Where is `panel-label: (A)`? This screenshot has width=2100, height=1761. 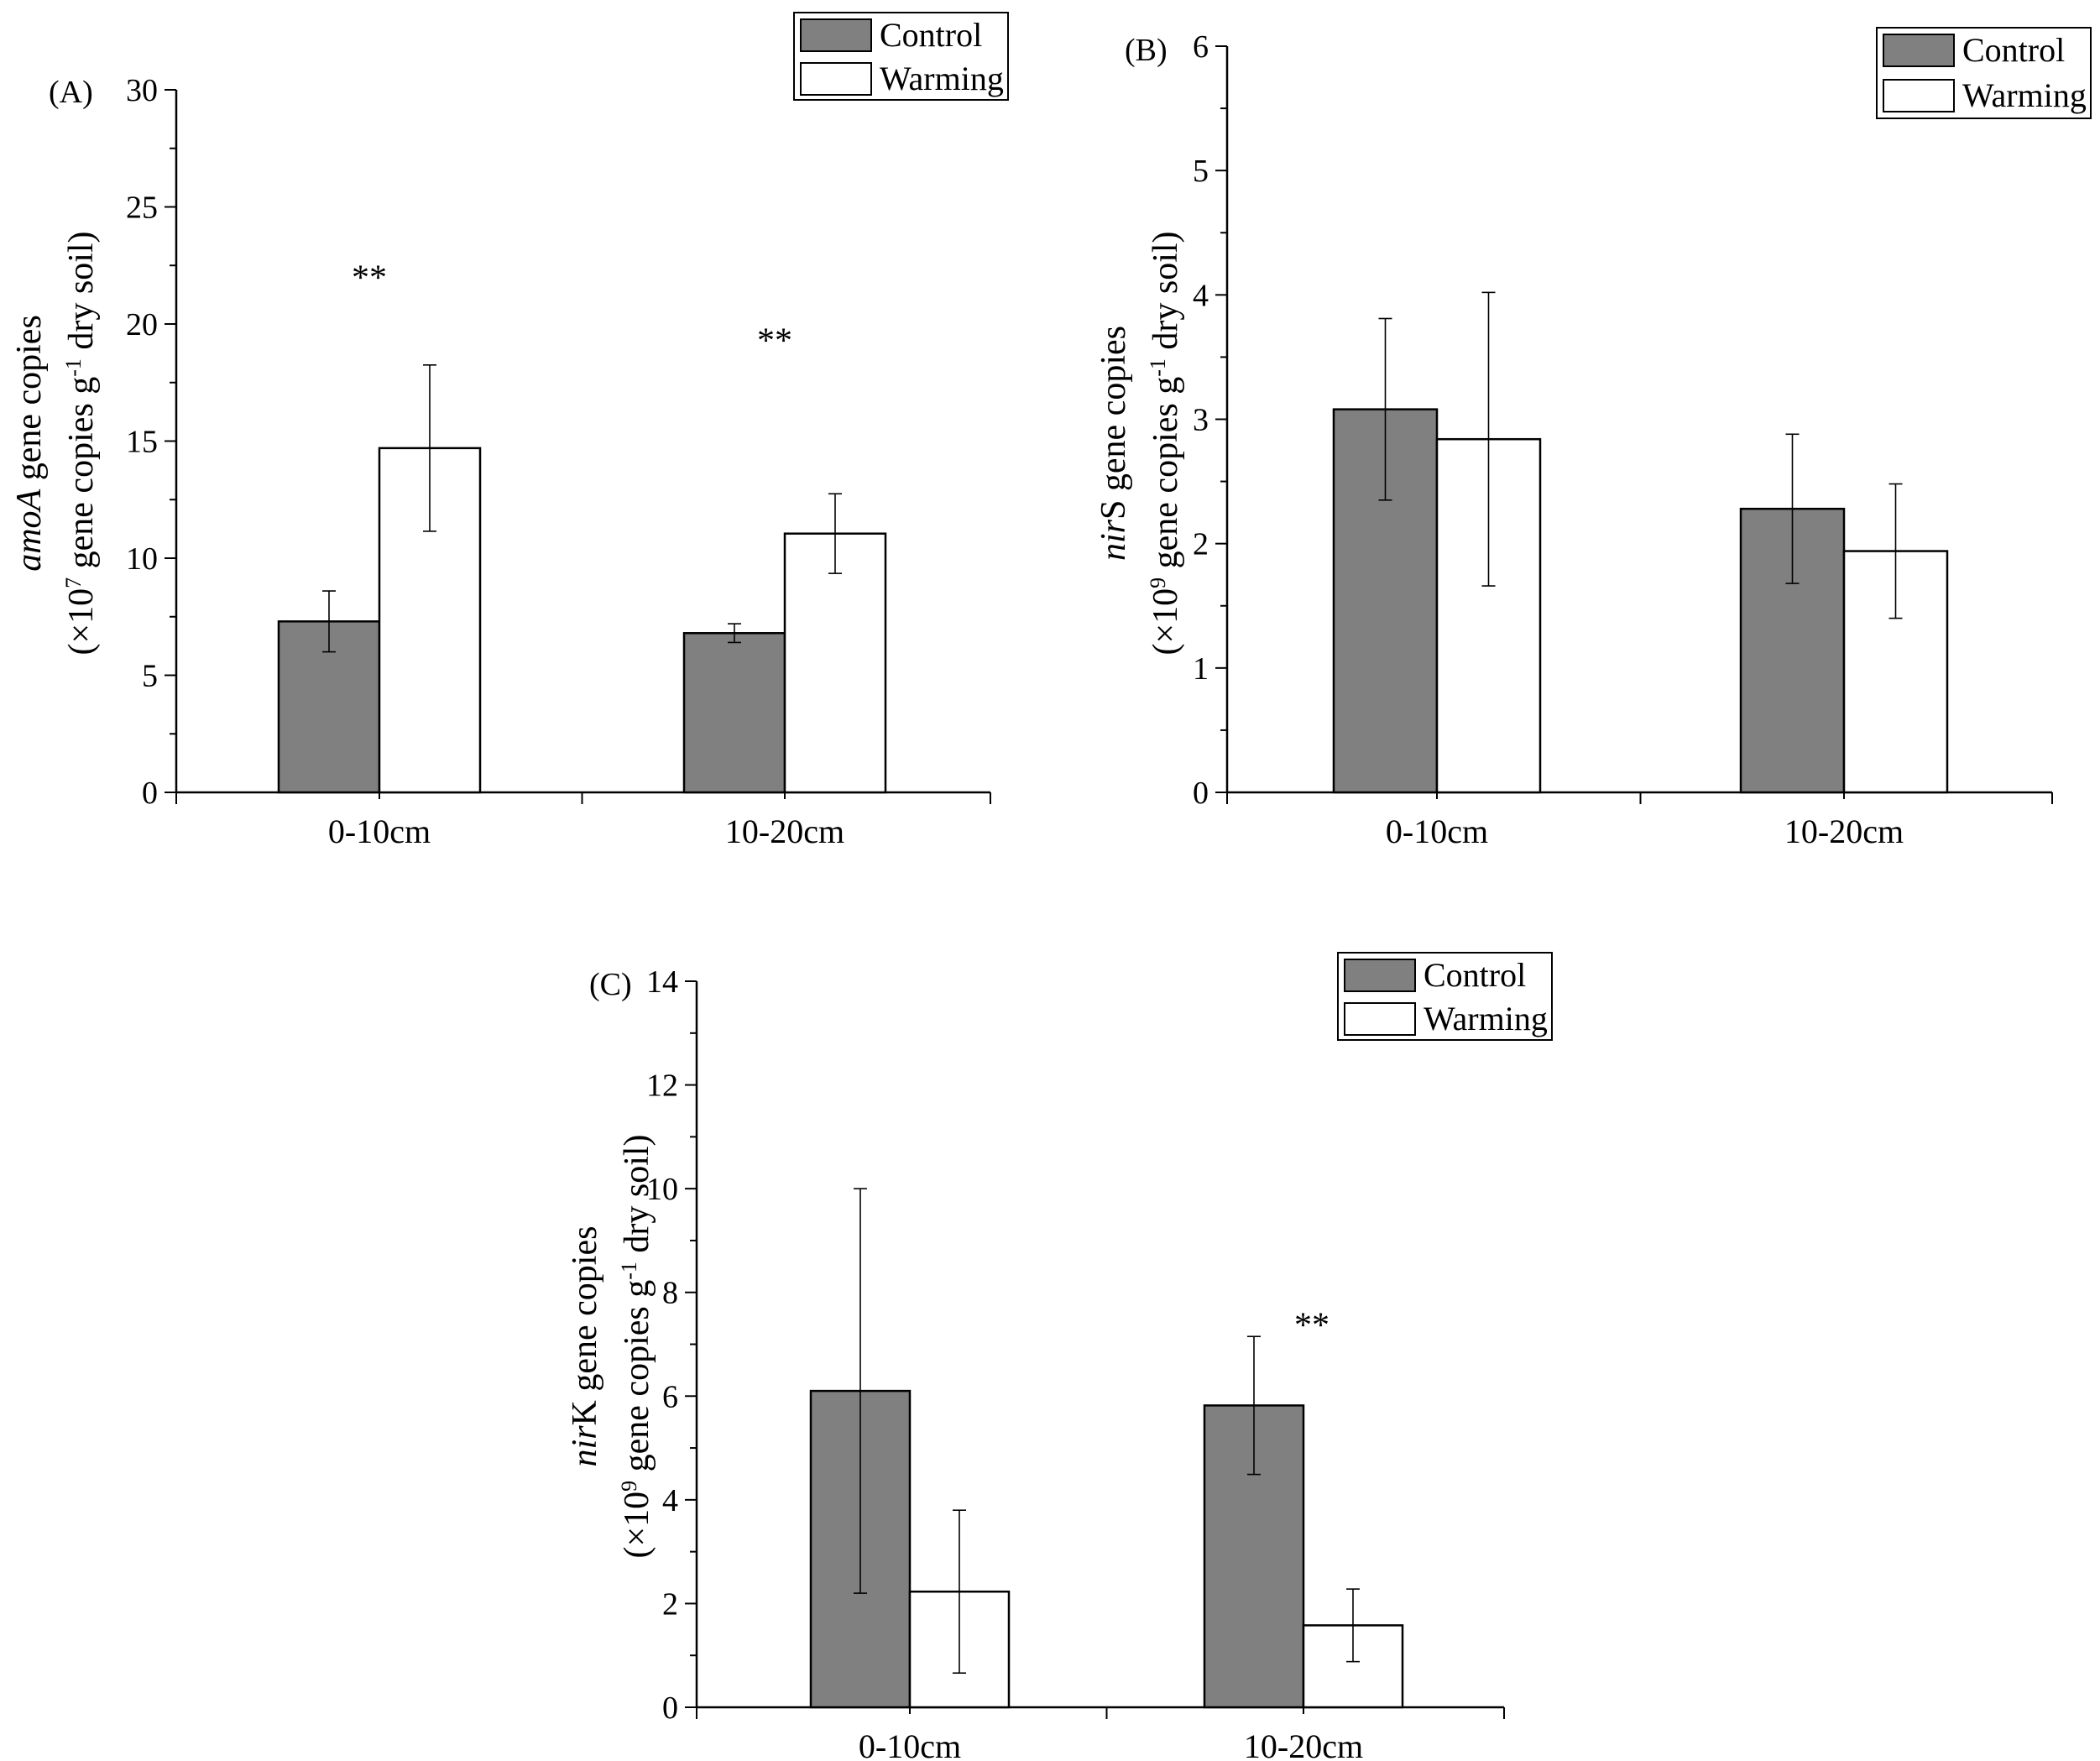 panel-label: (A) is located at coordinates (71, 92).